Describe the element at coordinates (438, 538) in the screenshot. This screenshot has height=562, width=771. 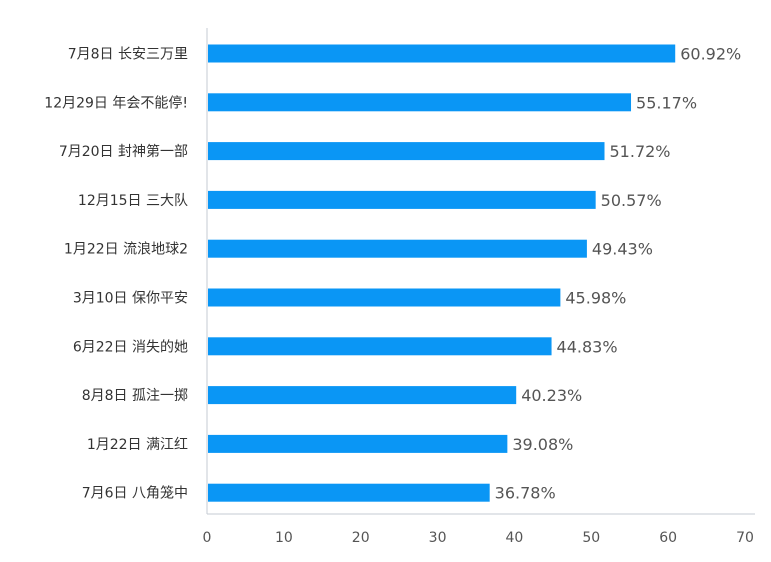
I see `x-tick-label: 30` at that location.